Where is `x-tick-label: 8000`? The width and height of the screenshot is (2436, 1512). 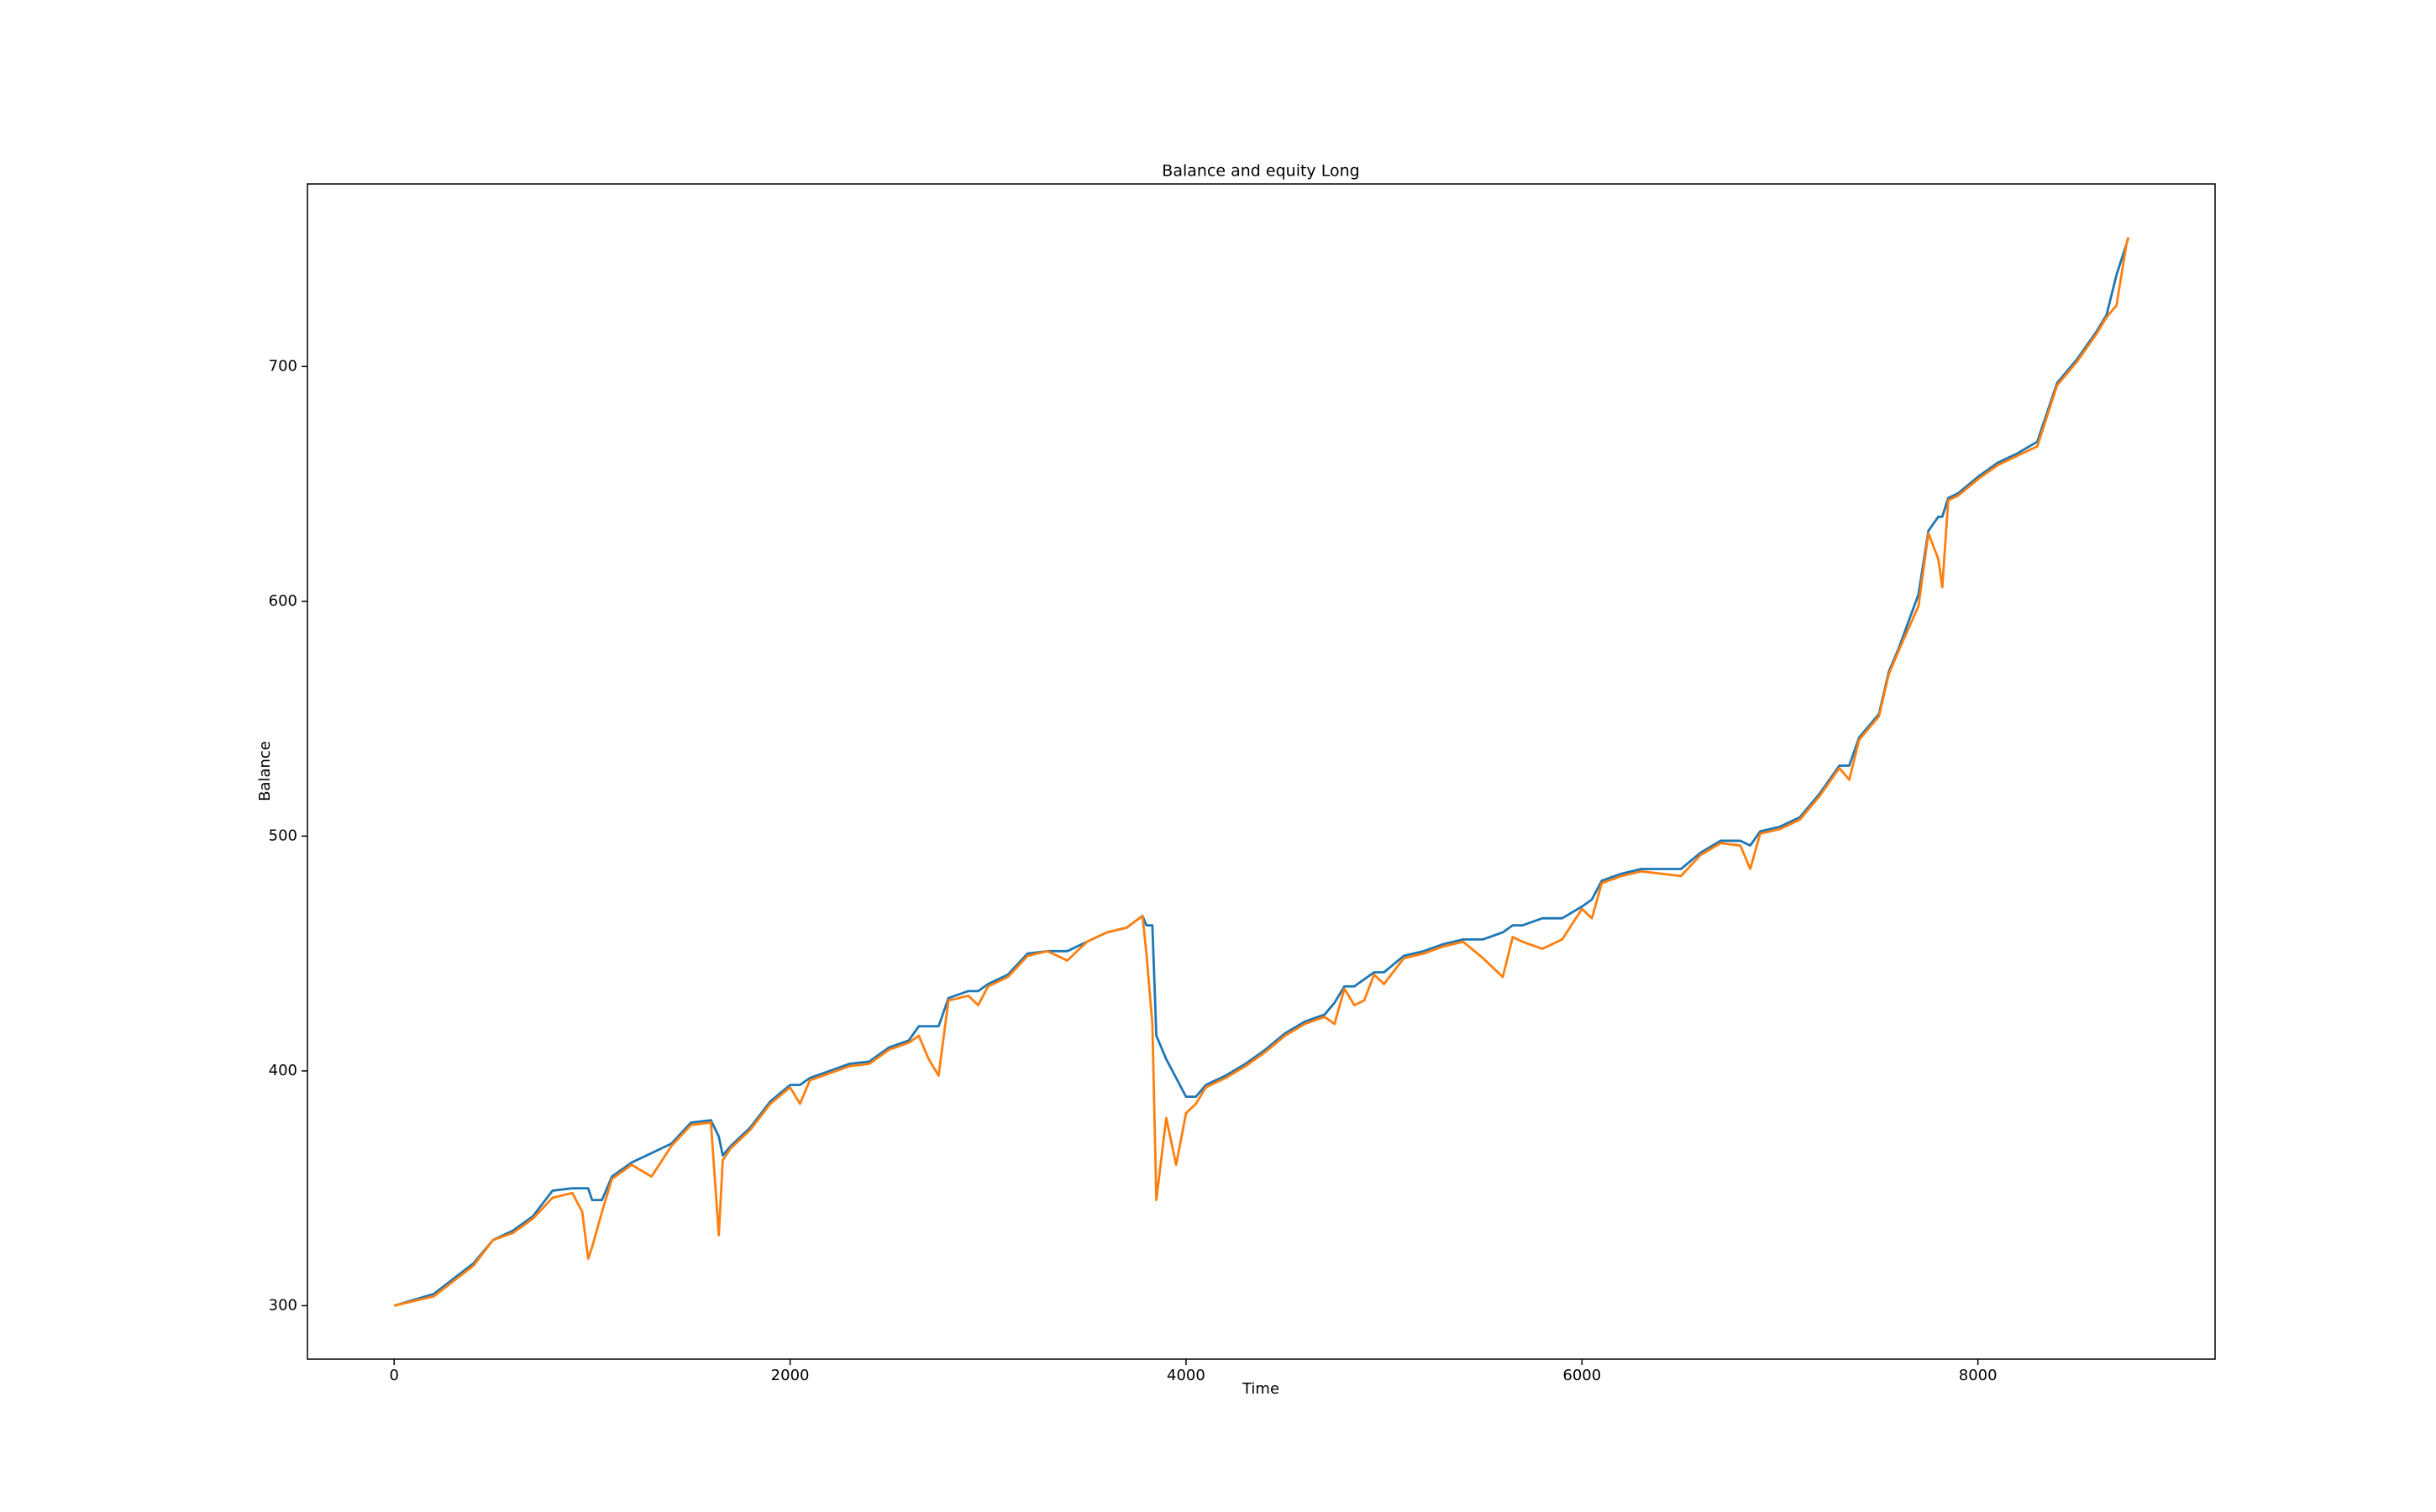 x-tick-label: 8000 is located at coordinates (1978, 1375).